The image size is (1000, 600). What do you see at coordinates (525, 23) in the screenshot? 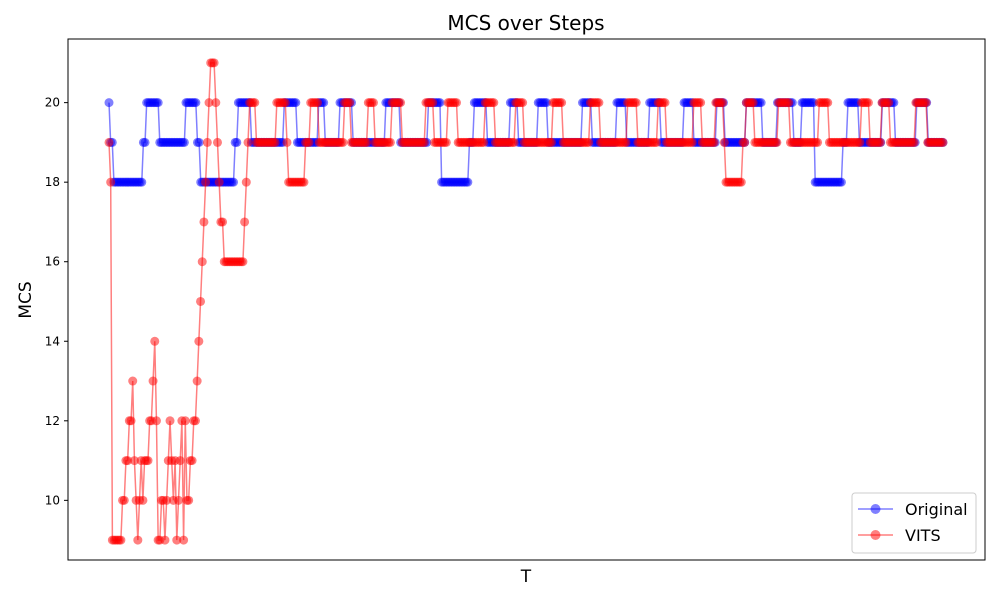
I see `chart-title: MCS over Steps` at bounding box center [525, 23].